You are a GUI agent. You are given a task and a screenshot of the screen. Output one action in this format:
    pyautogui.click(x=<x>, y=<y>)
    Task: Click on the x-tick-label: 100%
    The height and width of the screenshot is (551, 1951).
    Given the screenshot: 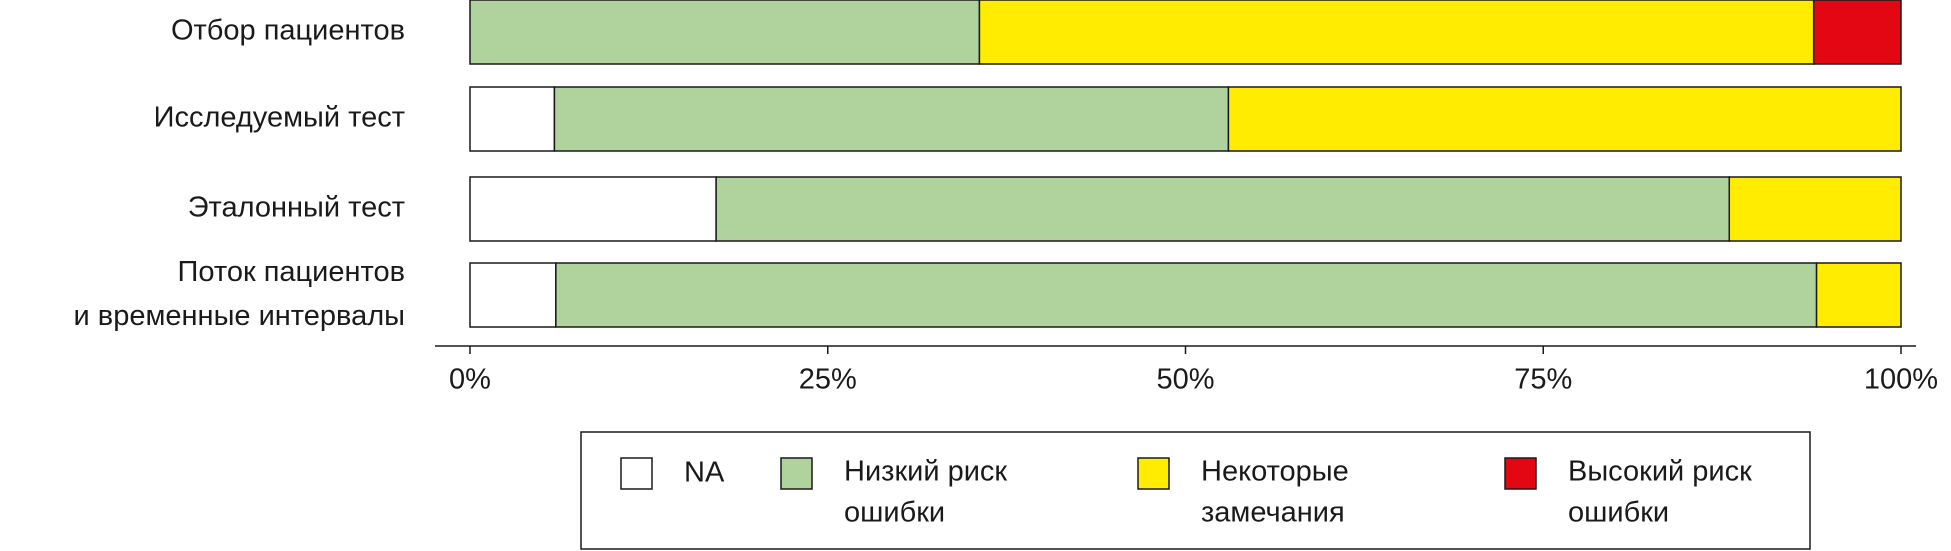 What is the action you would take?
    pyautogui.click(x=1901, y=380)
    